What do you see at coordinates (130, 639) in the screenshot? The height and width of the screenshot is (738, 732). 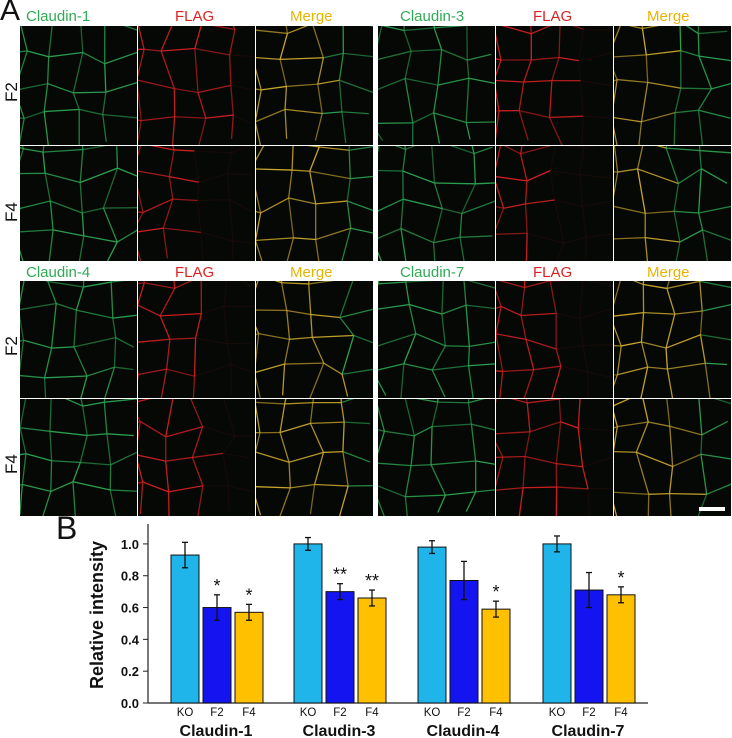 I see `y-tick-label: 0.4` at bounding box center [130, 639].